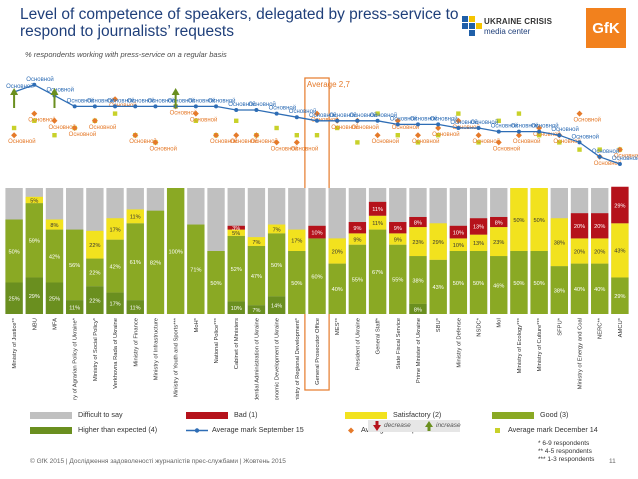  Describe the element at coordinates (338, 326) in the screenshot. I see `category-tick-label: MES**` at that location.